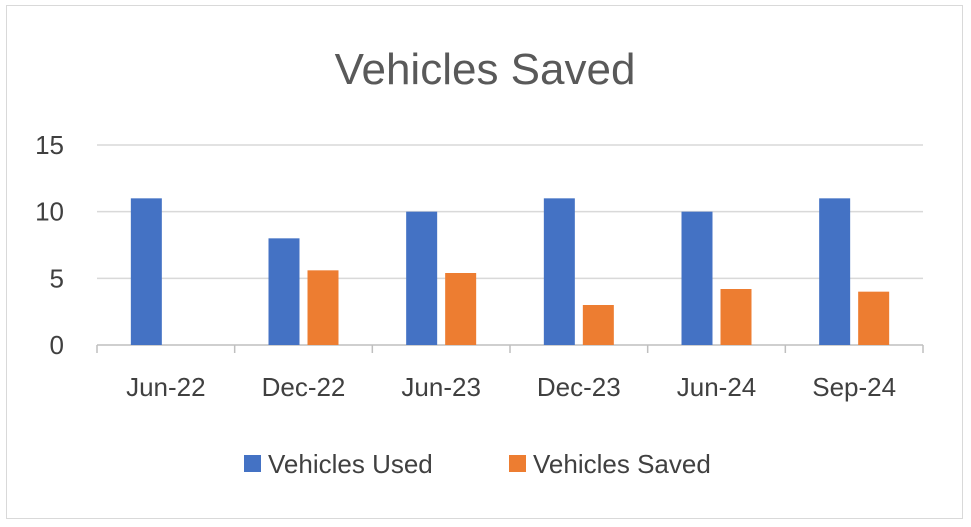 The height and width of the screenshot is (527, 971). I want to click on x-tick-label: Dec-22, so click(304, 387).